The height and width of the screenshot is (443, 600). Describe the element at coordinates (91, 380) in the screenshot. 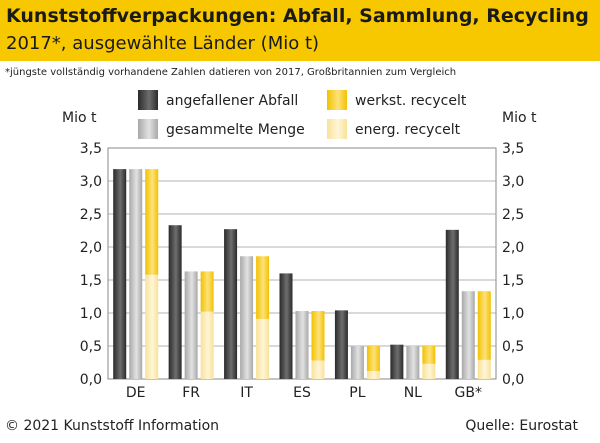

I see `y-tick-label-left: 0,0` at that location.